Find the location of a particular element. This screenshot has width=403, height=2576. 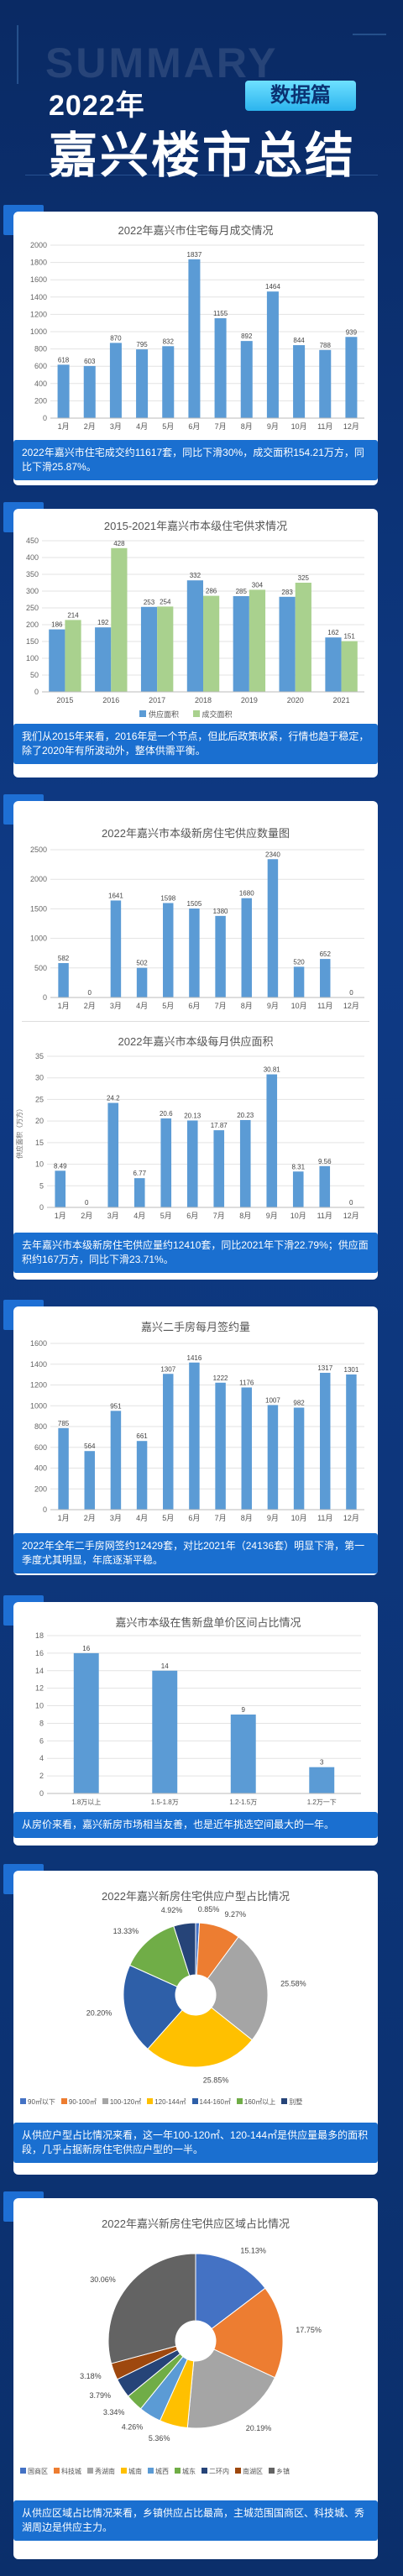

y-tick-label: 5 is located at coordinates (41, 1185).